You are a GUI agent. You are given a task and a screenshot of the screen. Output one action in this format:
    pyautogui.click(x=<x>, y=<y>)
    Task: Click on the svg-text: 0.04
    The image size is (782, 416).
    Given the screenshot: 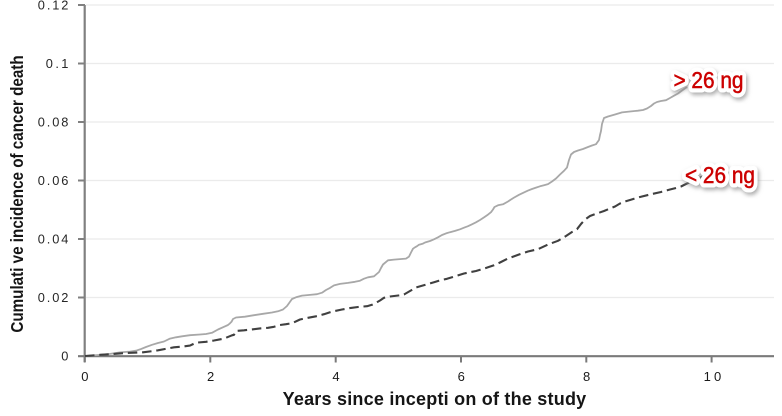 What is the action you would take?
    pyautogui.click(x=53, y=239)
    